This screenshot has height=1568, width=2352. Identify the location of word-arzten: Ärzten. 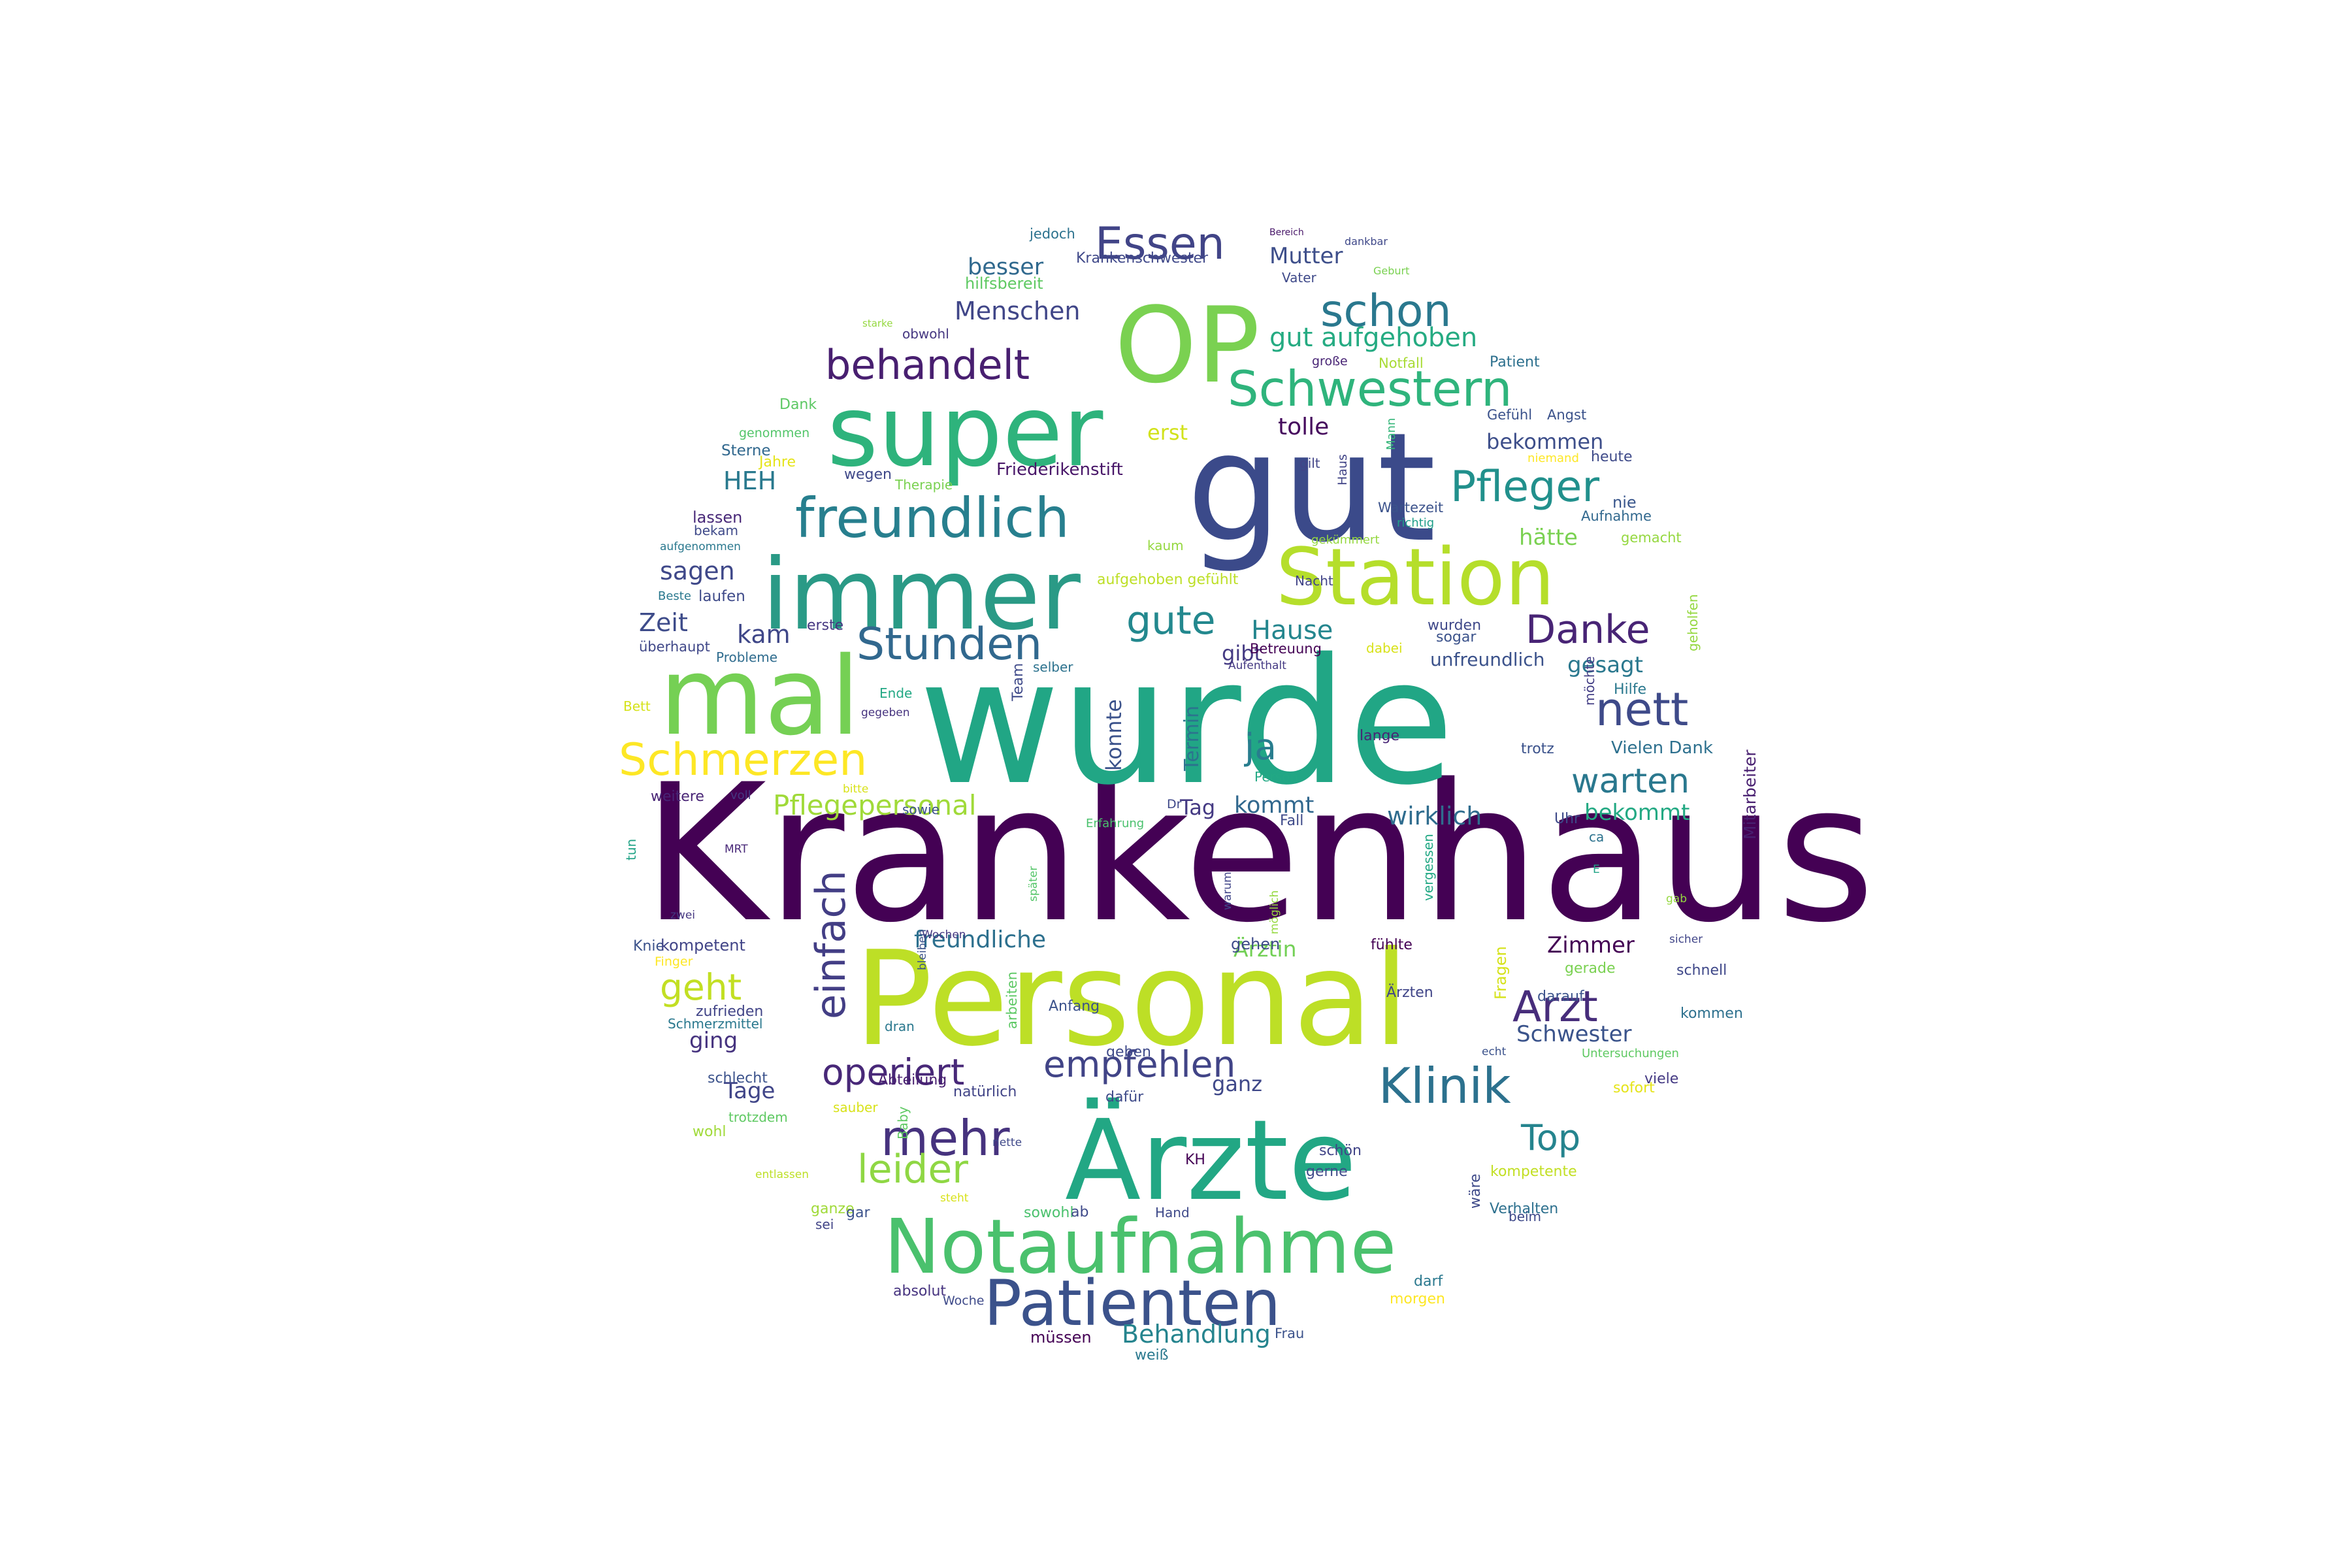
(1409, 992).